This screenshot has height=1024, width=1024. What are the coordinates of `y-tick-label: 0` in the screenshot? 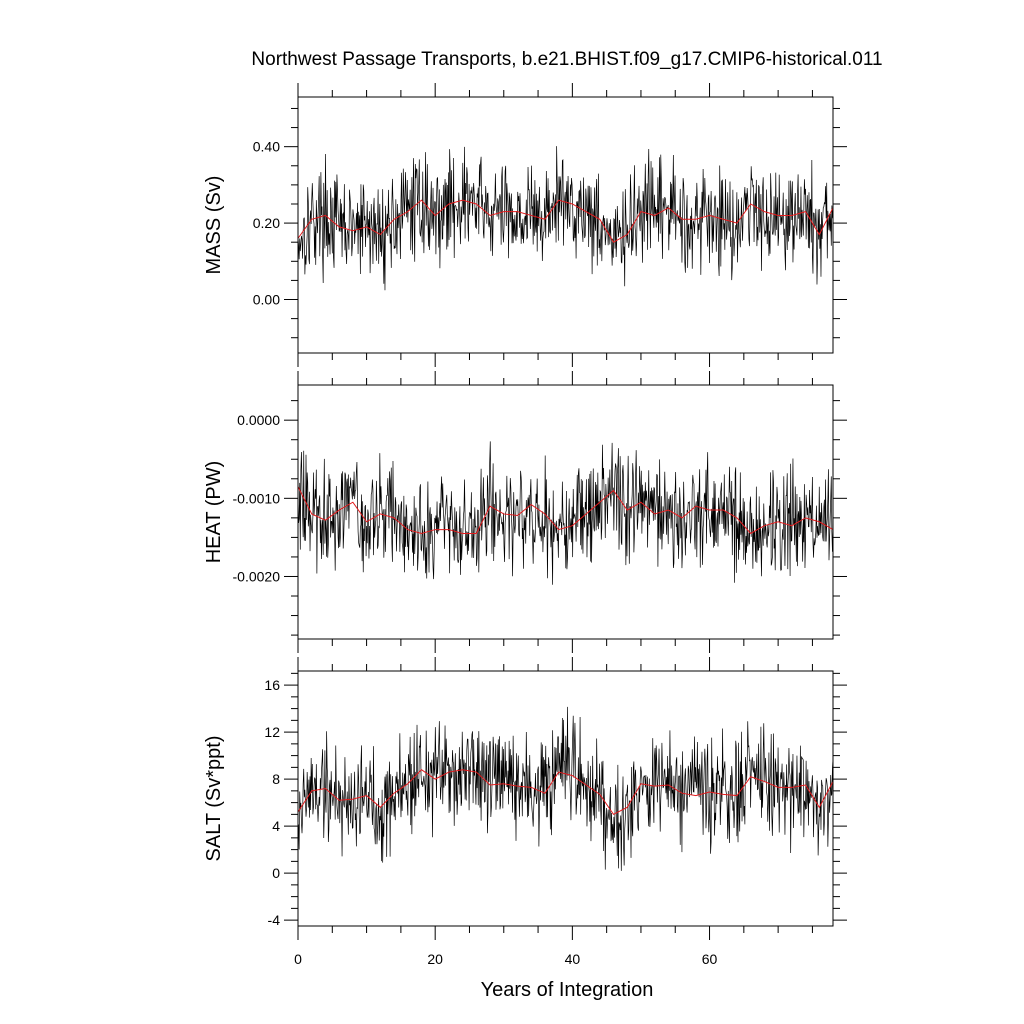 It's located at (276, 873).